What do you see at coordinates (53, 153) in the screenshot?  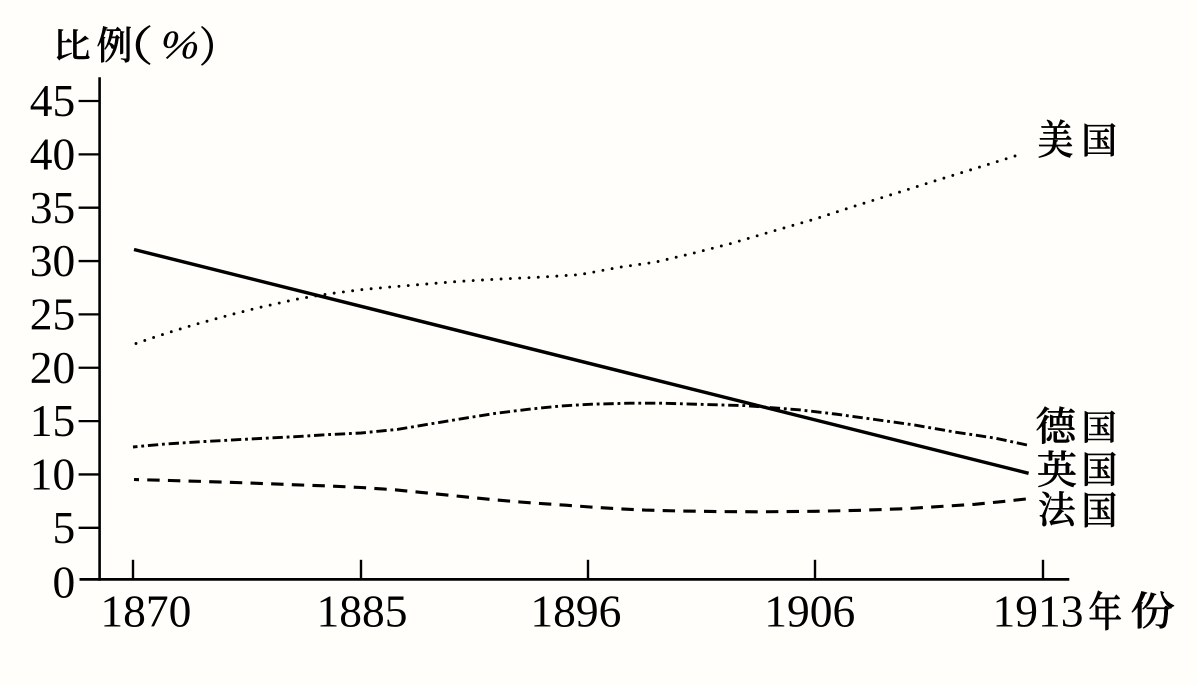 I see `svg-text: 40` at bounding box center [53, 153].